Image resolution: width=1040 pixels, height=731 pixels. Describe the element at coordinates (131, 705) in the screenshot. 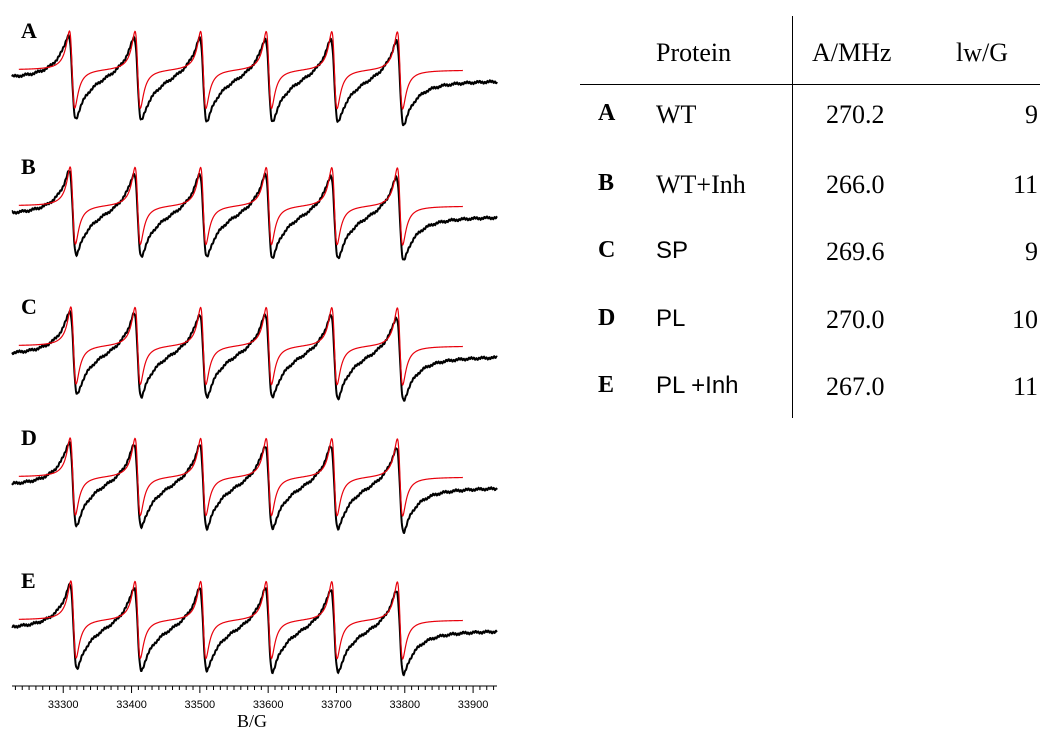

I see `tick-label: 33400` at that location.